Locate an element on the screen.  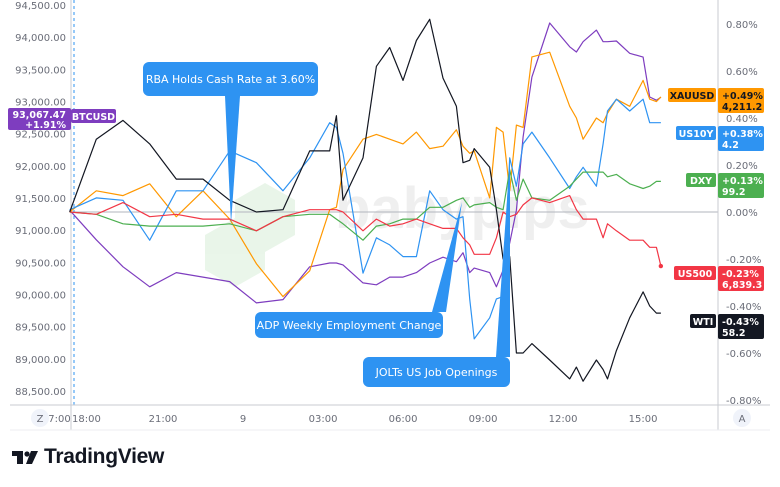
us500-badge: US500 -0.23%6,839.3 is located at coordinates (719, 278).